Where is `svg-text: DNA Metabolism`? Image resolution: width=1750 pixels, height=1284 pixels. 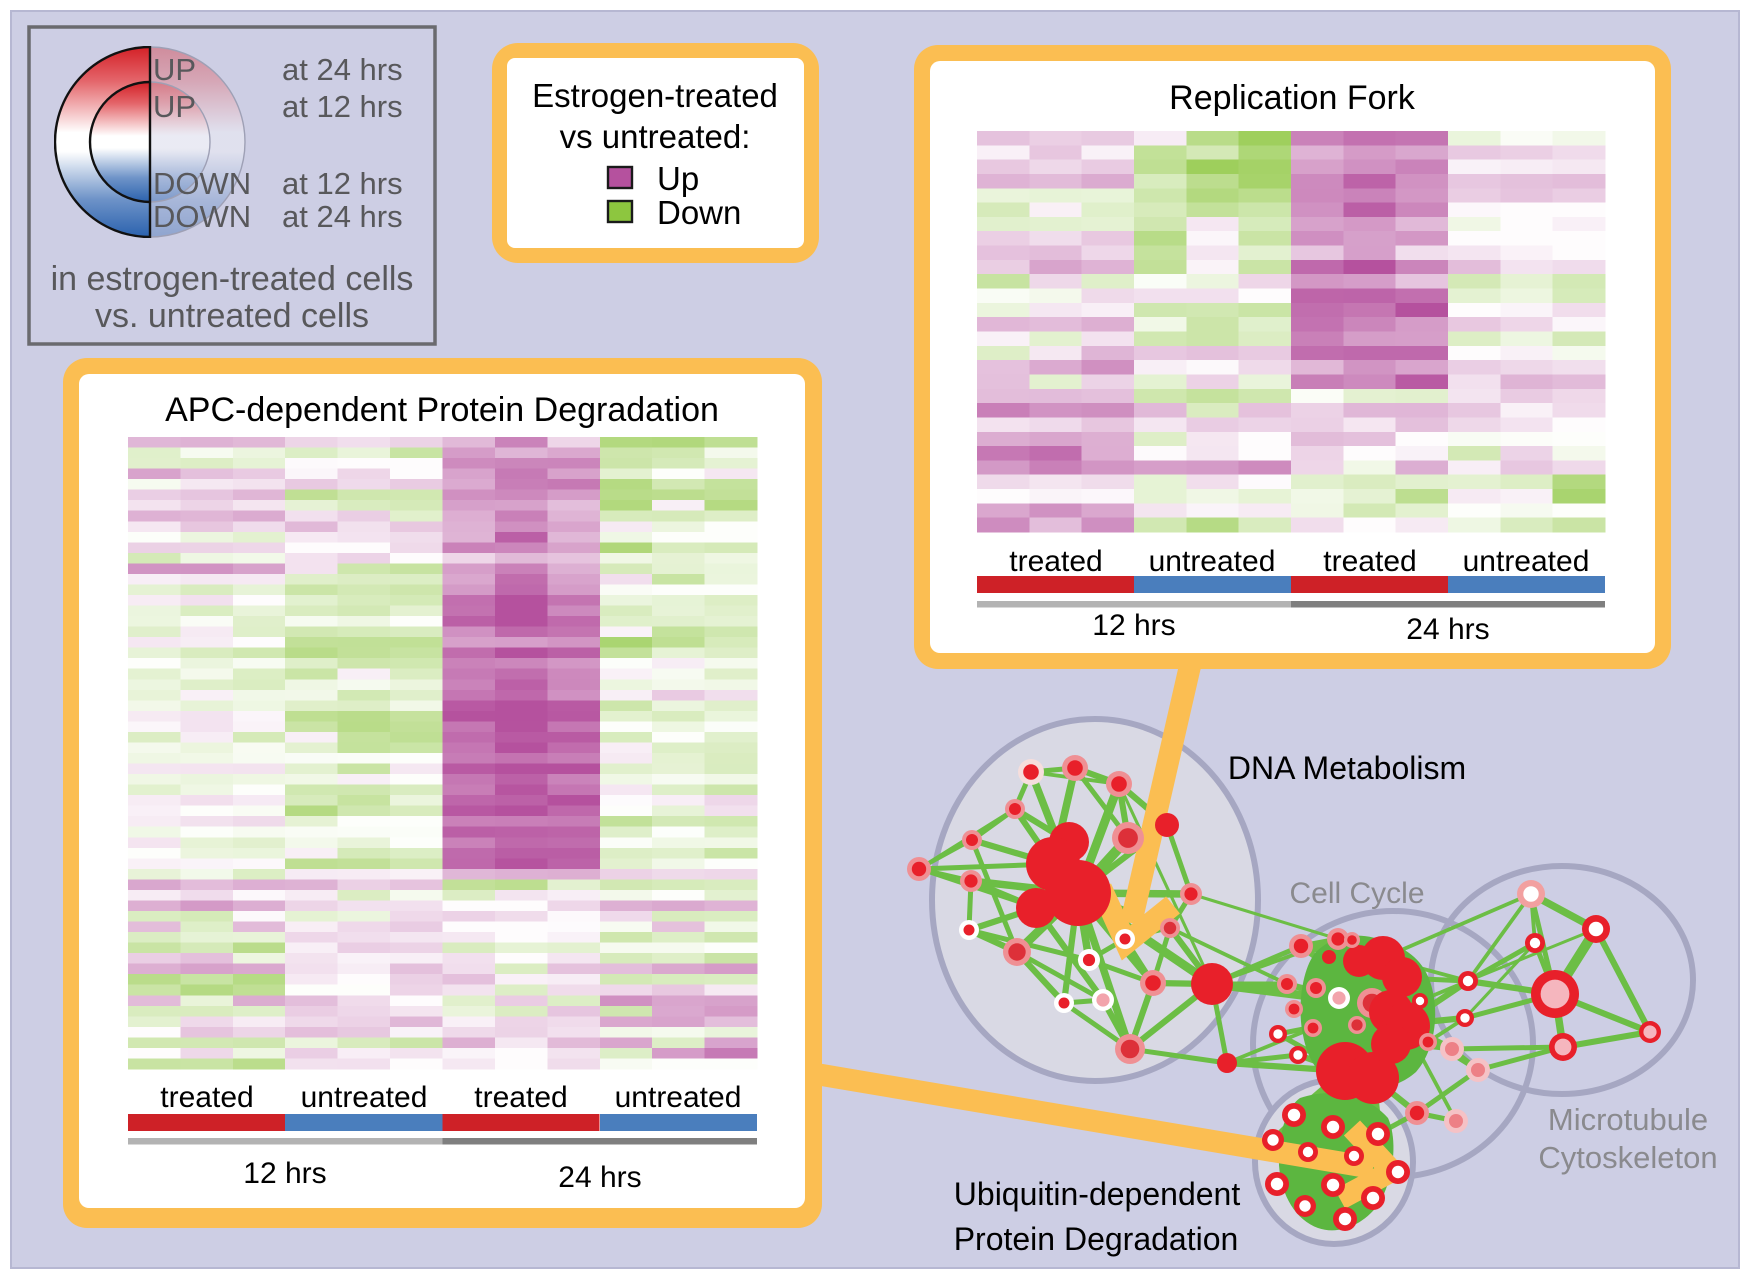
svg-text: DNA Metabolism is located at coordinates (1347, 768).